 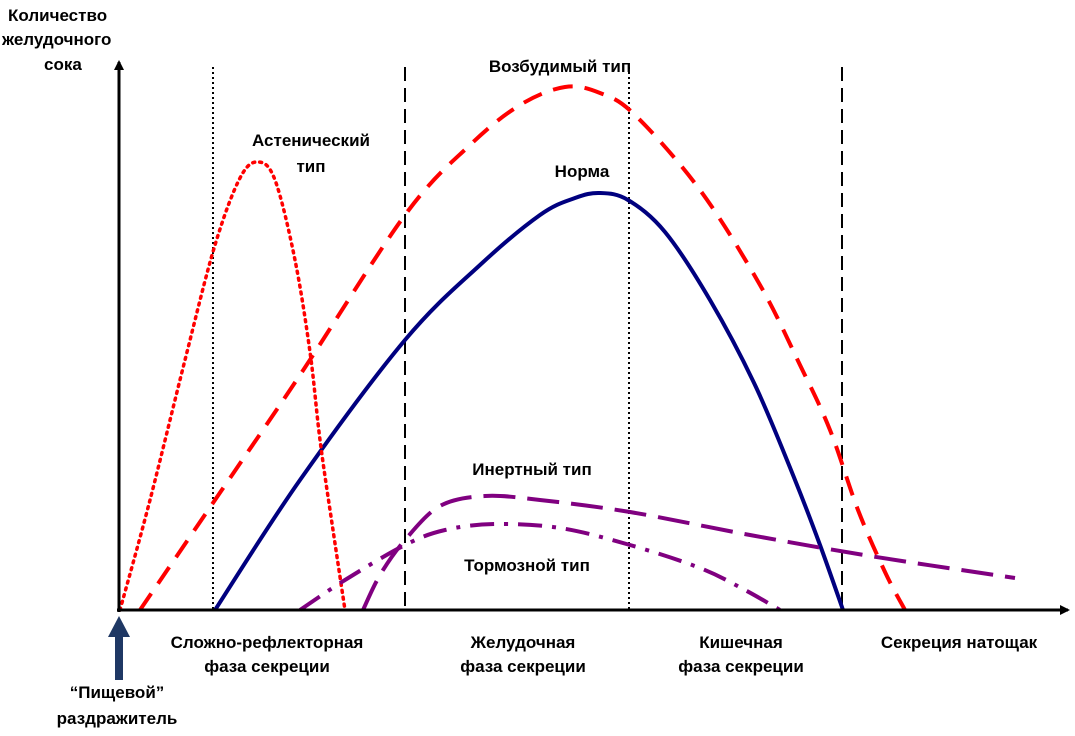 What do you see at coordinates (531, 469) in the screenshot?
I see `series-label-inert: Инертный тип` at bounding box center [531, 469].